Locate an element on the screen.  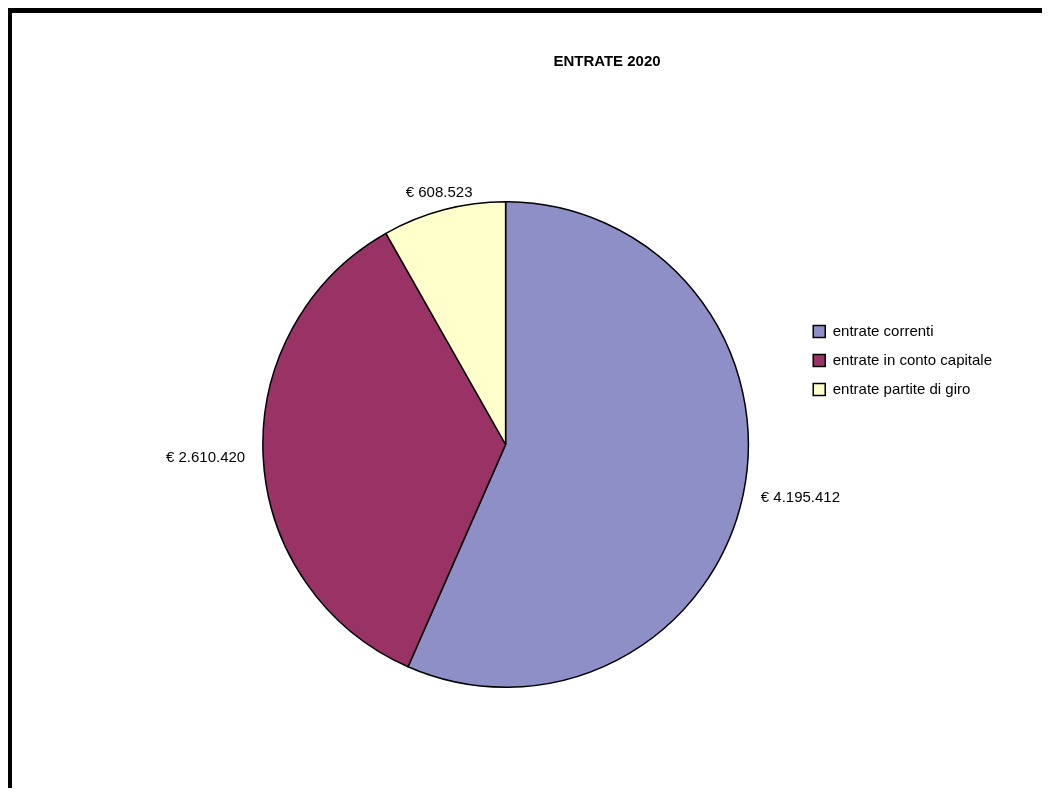
legend-label: entrate correnti is located at coordinates (883, 330).